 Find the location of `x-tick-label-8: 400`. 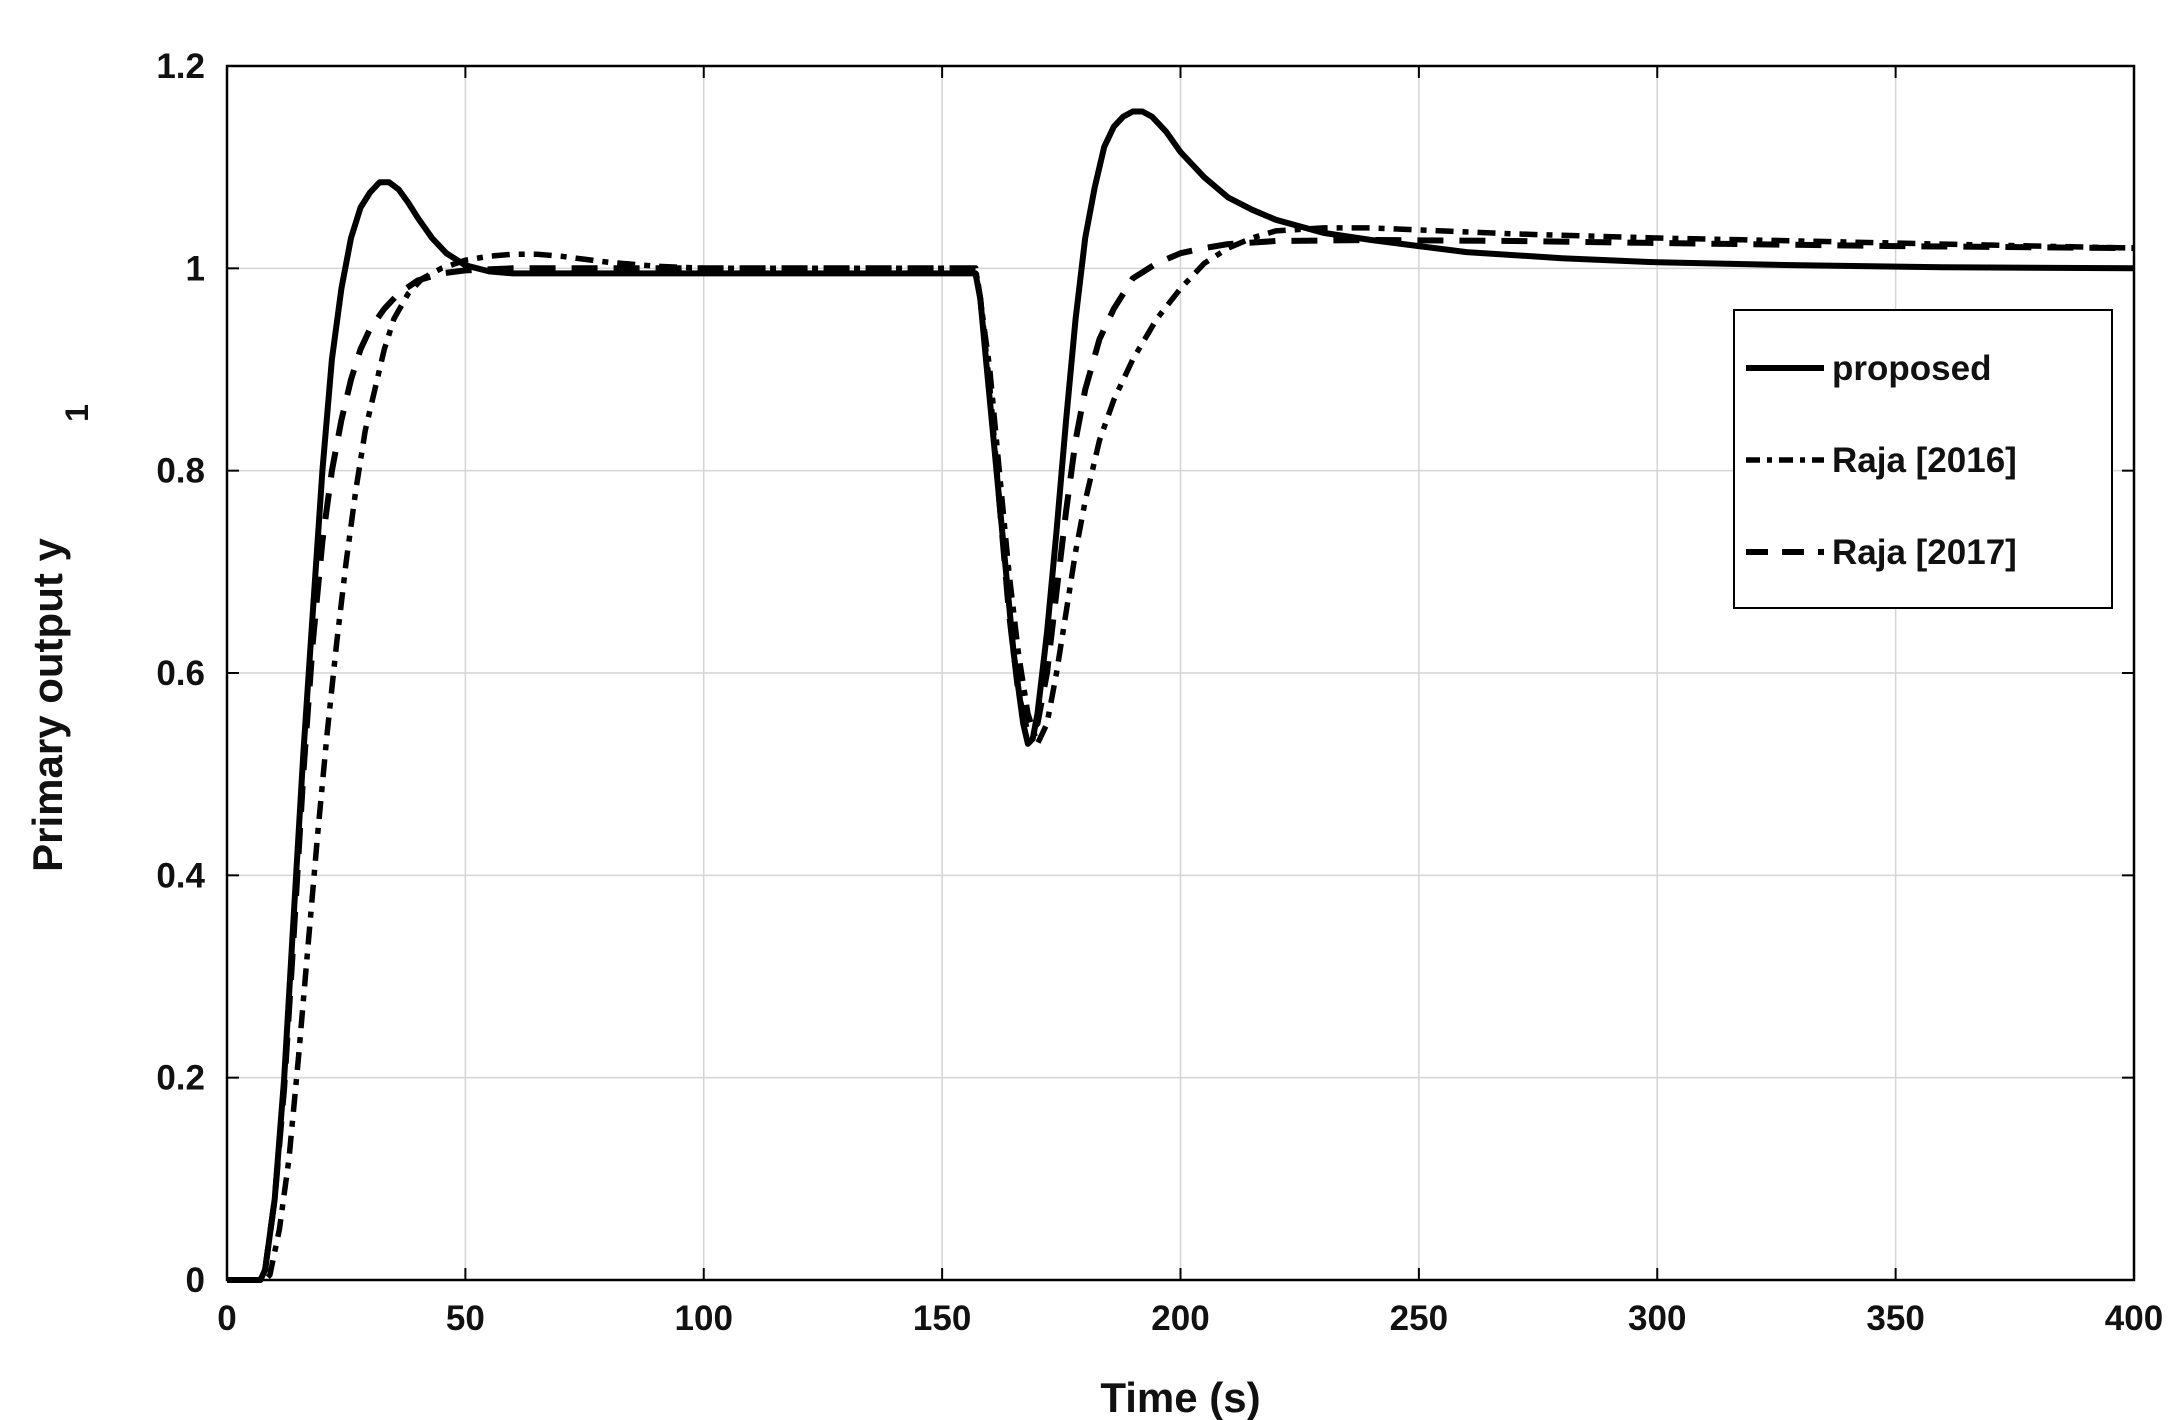

x-tick-label-8: 400 is located at coordinates (2134, 1318).